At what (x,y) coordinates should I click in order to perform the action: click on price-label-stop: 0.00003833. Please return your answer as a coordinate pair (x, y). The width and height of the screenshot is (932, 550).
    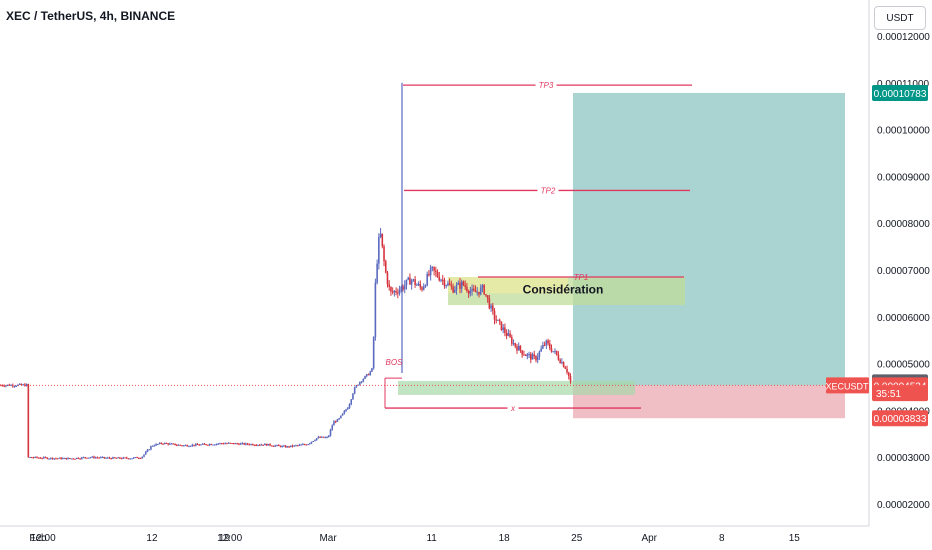
    Looking at the image, I should click on (900, 419).